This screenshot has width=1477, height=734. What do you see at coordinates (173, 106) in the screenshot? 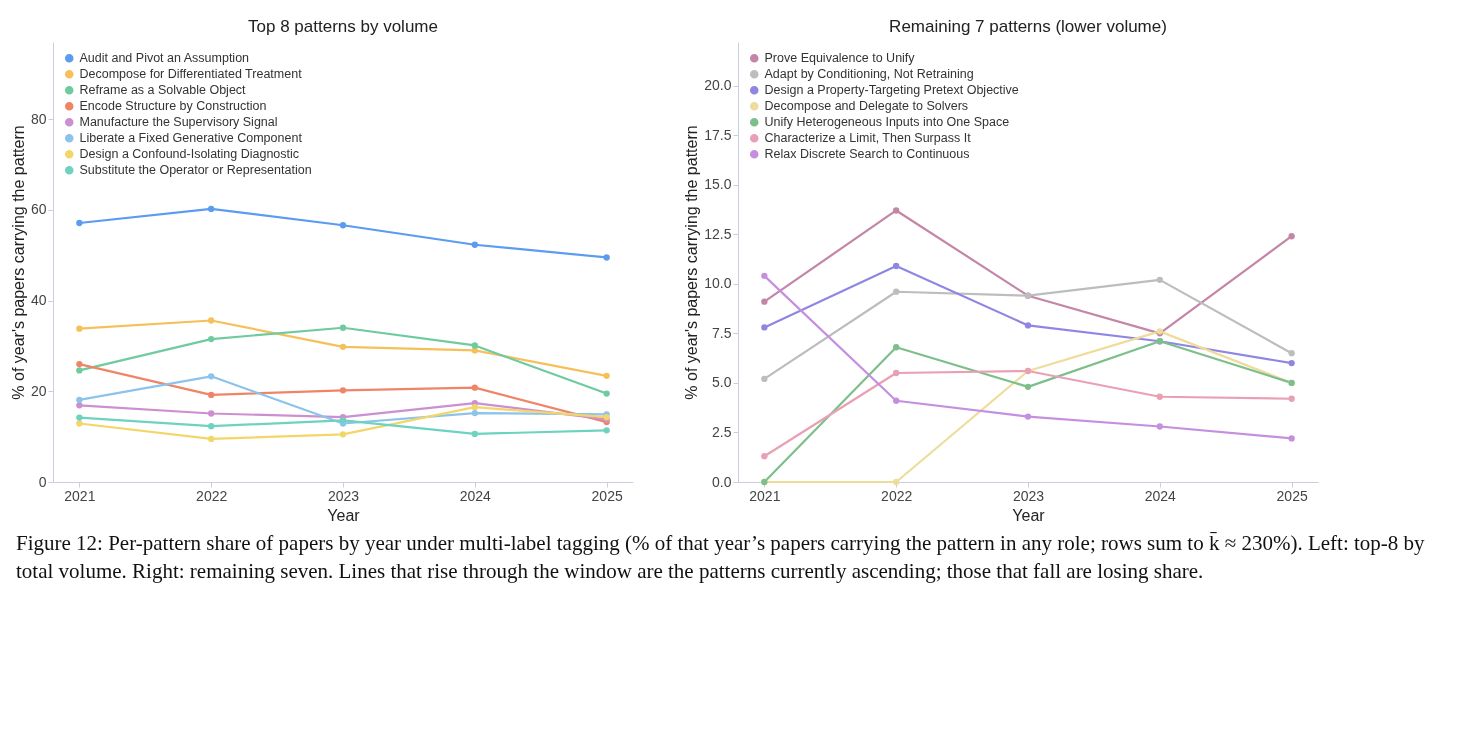
I see `legend-label: Encode Structure by Construction` at bounding box center [173, 106].